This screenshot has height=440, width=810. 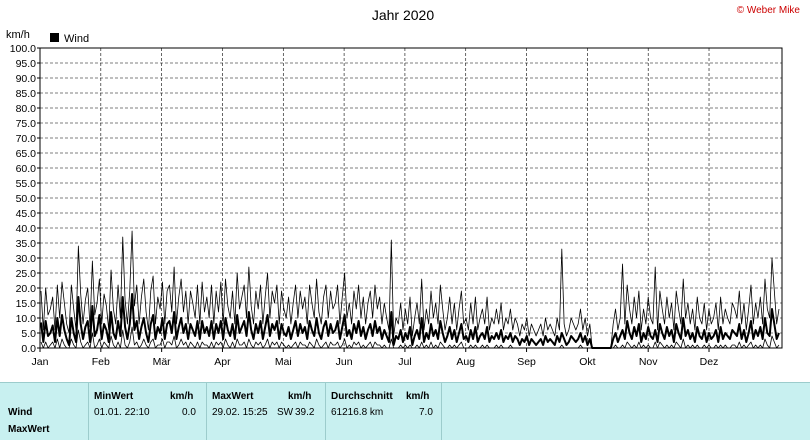 What do you see at coordinates (404, 362) in the screenshot?
I see `x-tick-label: Jul` at bounding box center [404, 362].